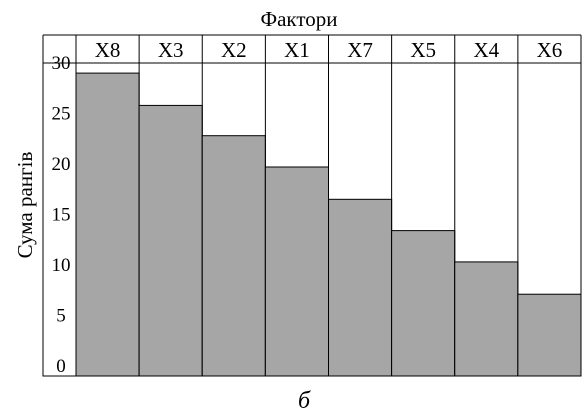 This screenshot has width=582, height=414. What do you see at coordinates (550, 50) in the screenshot?
I see `category-label-x6: X6` at bounding box center [550, 50].